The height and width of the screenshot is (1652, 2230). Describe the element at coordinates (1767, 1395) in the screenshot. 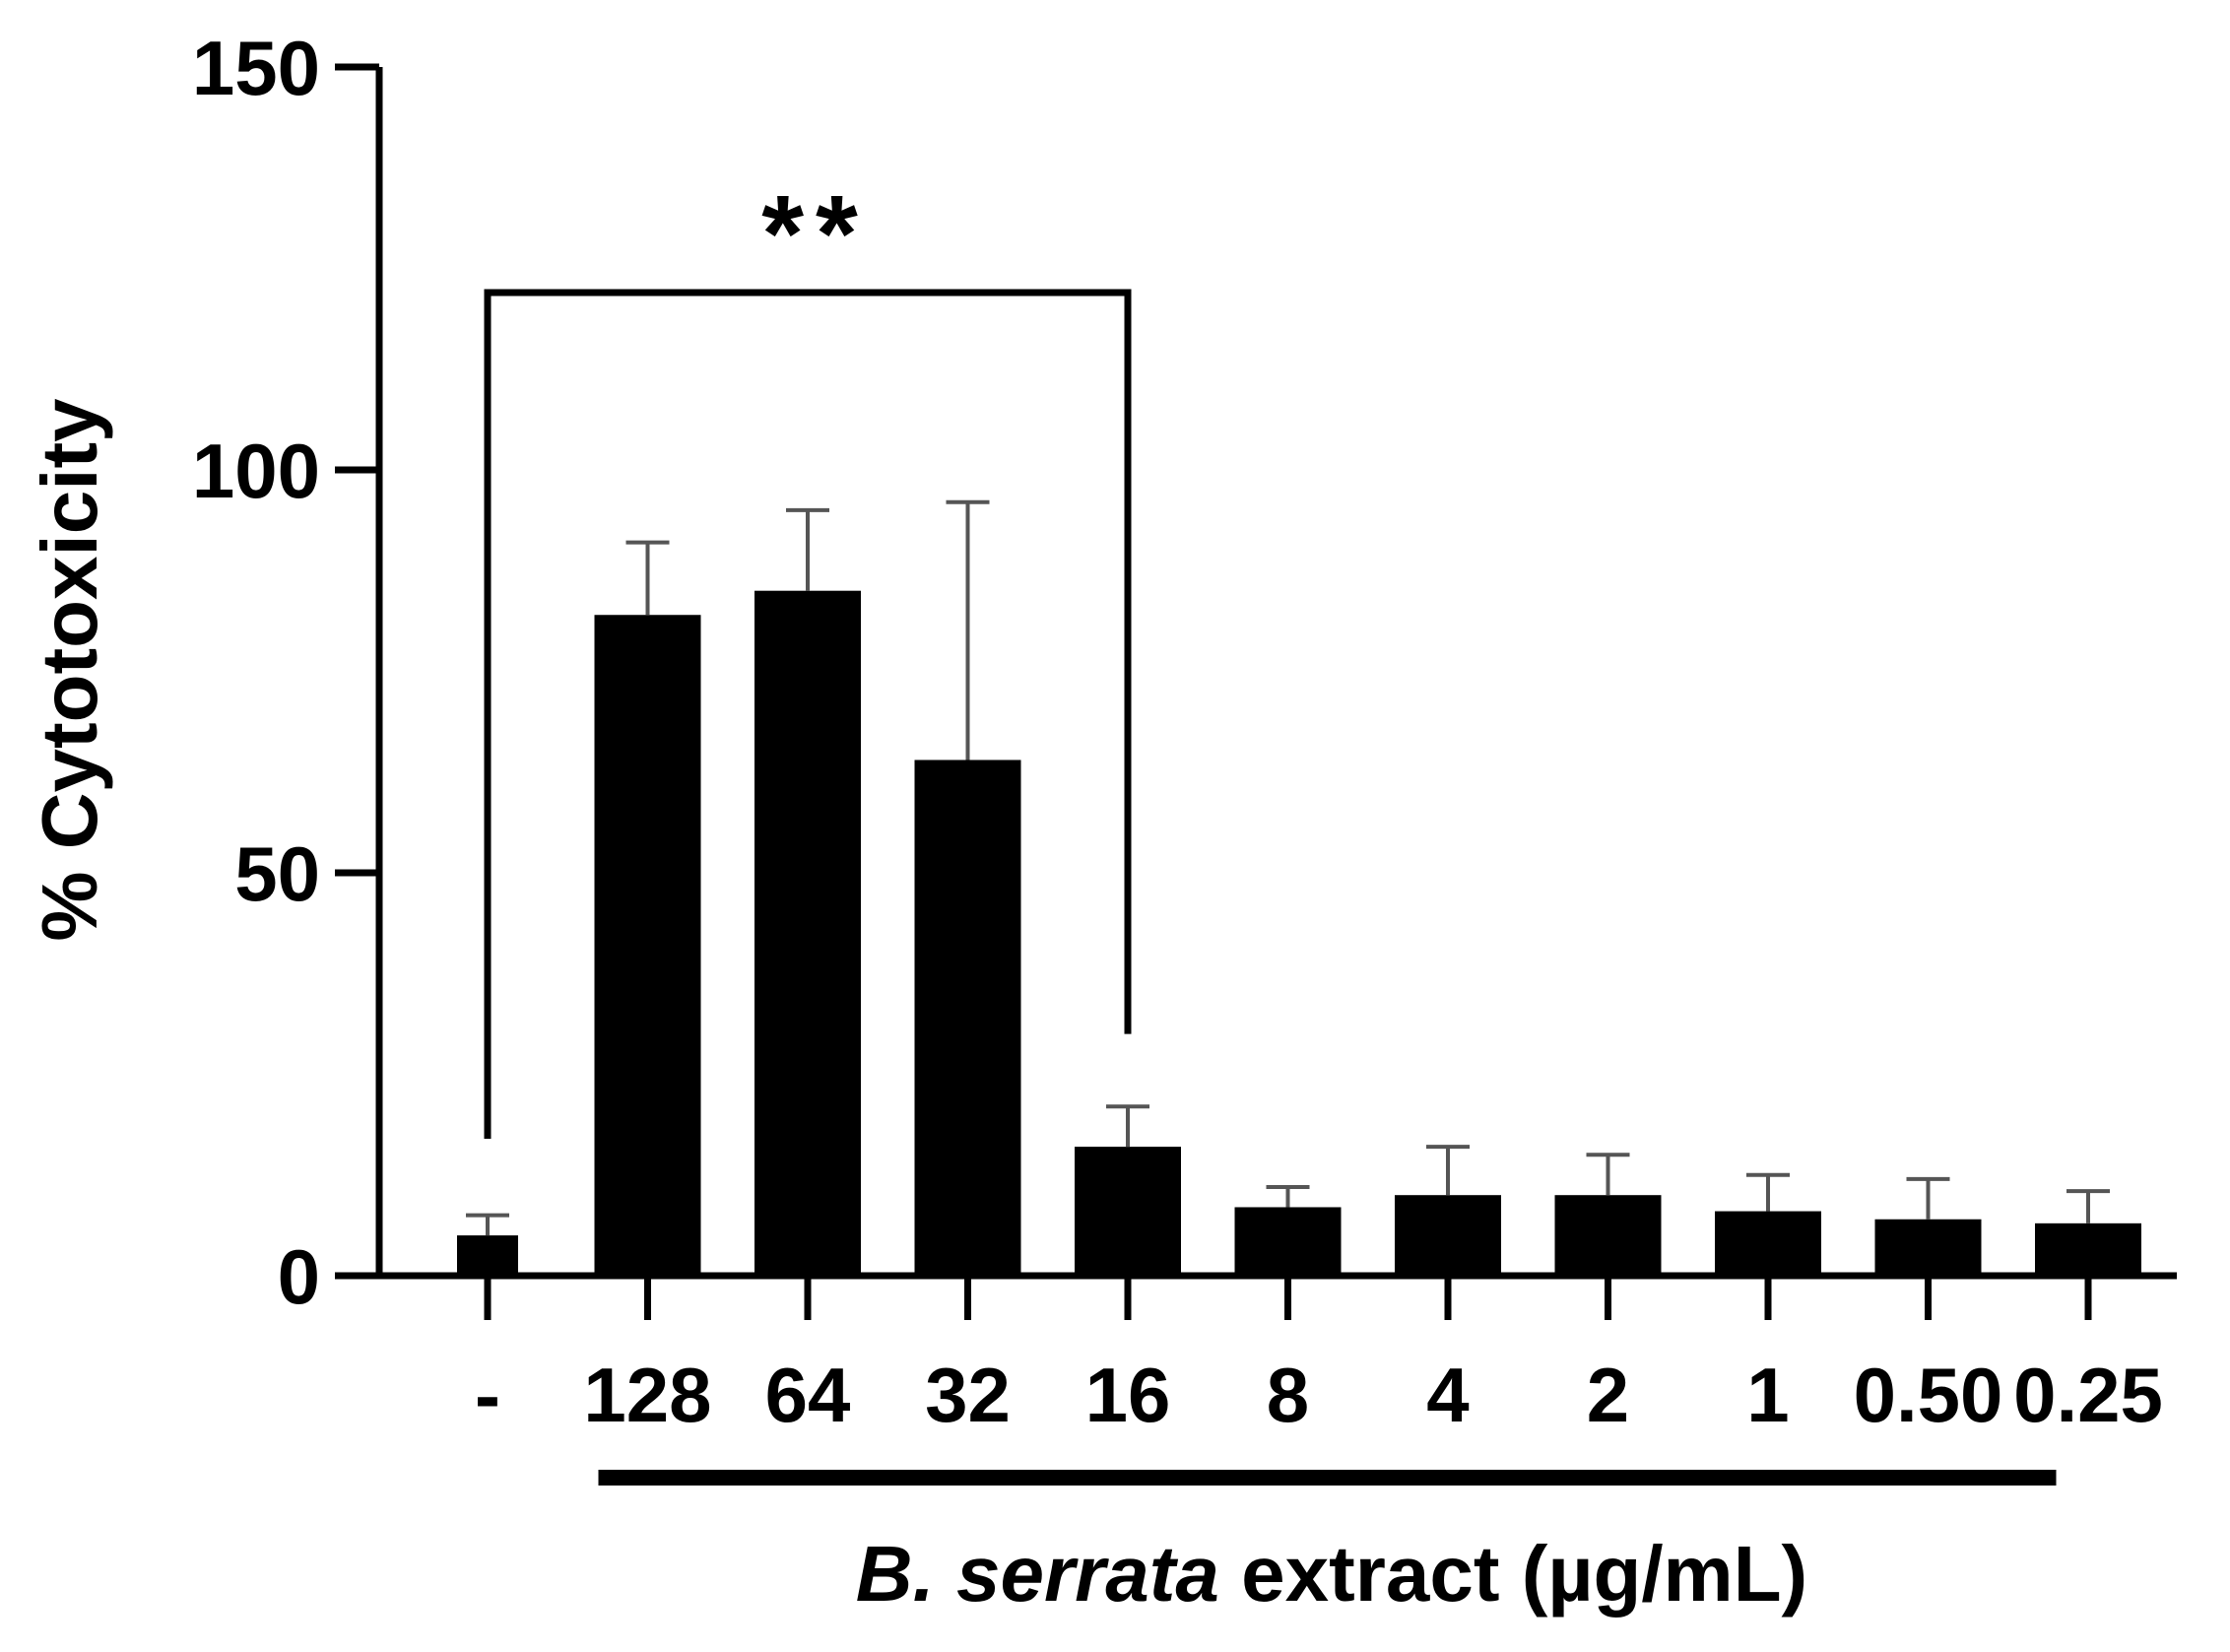

I see `x-tick-label: 1` at that location.